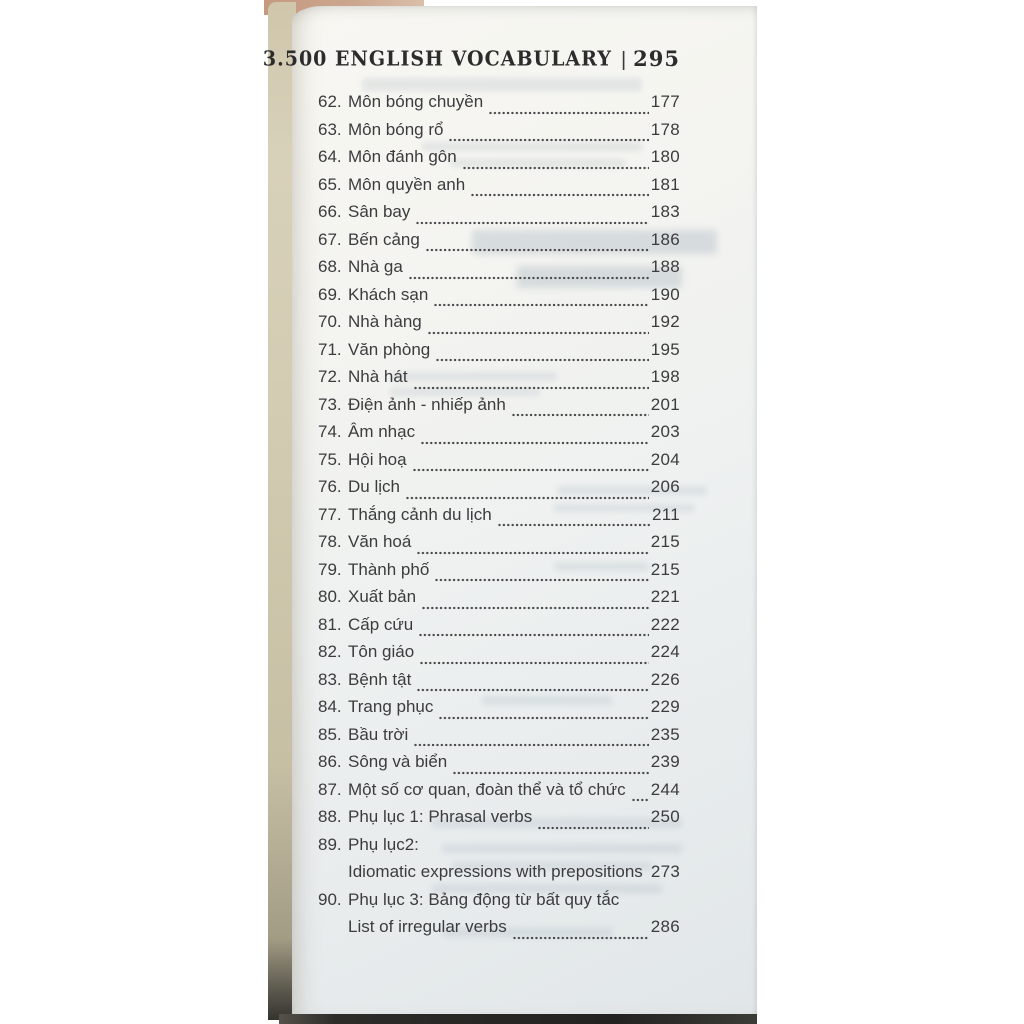 The image size is (1024, 1024). What do you see at coordinates (380, 679) in the screenshot?
I see `toc-entry-title: Bệnh tật` at bounding box center [380, 679].